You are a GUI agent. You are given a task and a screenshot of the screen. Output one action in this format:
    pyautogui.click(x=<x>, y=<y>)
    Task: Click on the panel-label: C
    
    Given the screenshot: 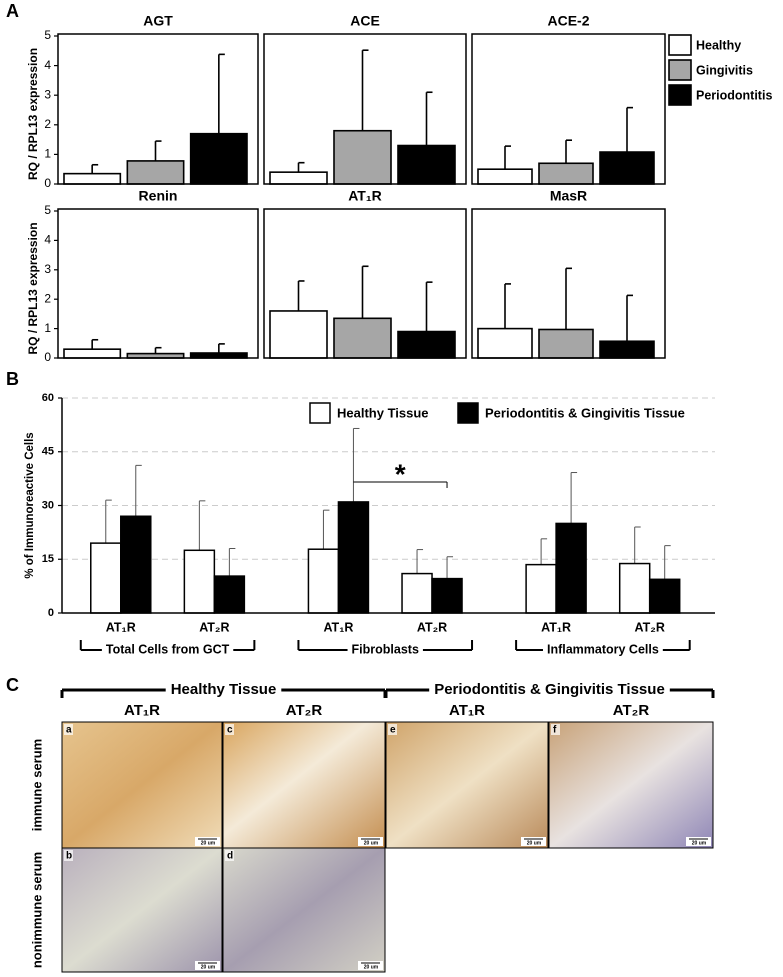 What is the action you would take?
    pyautogui.click(x=12, y=685)
    